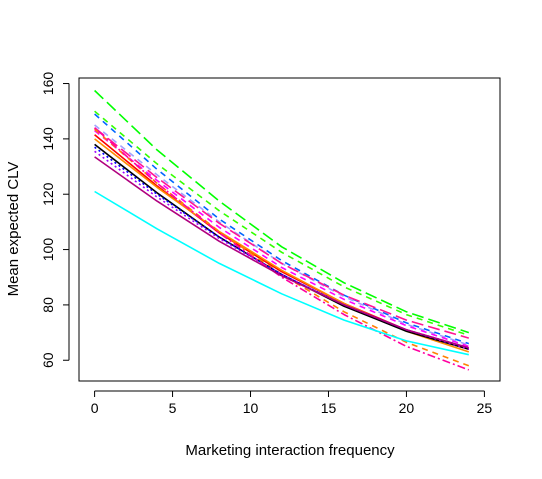 The image size is (542, 479). What do you see at coordinates (48, 139) in the screenshot?
I see `y-tick-label: 140` at bounding box center [48, 139].